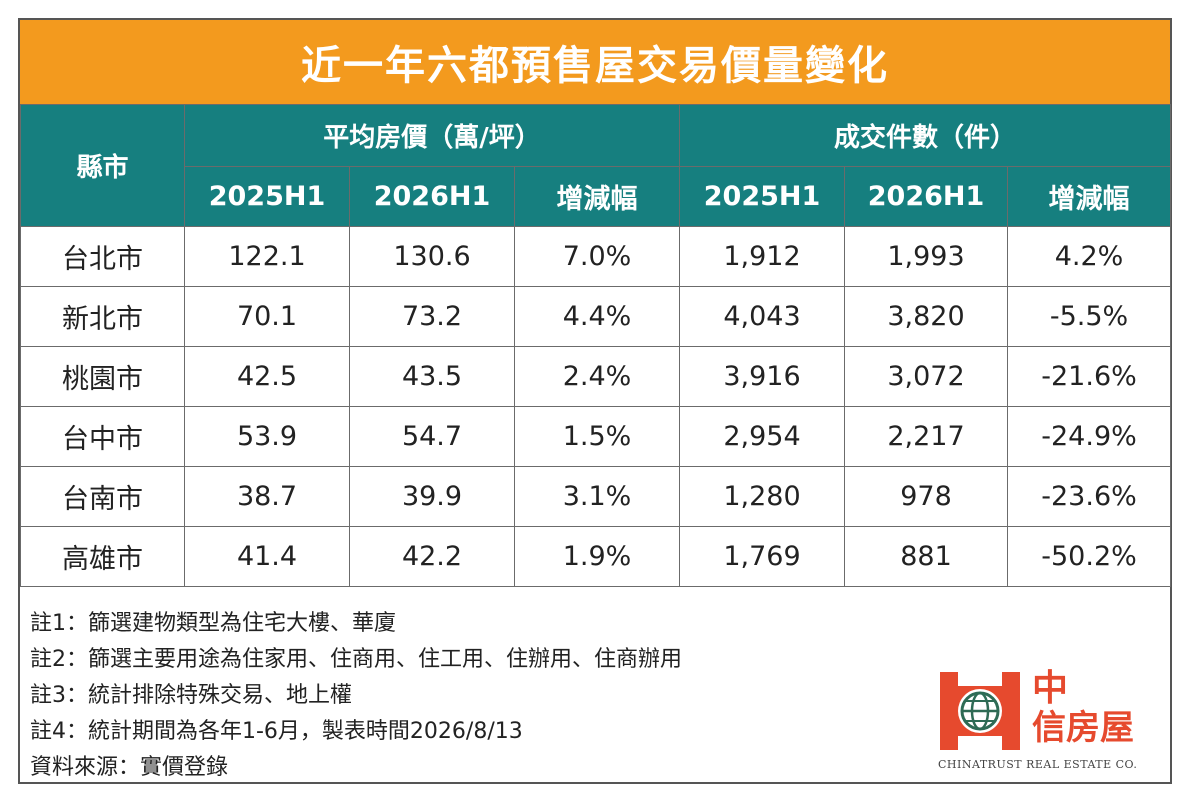  What do you see at coordinates (102, 436) in the screenshot?
I see `city-cell: 台中市` at bounding box center [102, 436].